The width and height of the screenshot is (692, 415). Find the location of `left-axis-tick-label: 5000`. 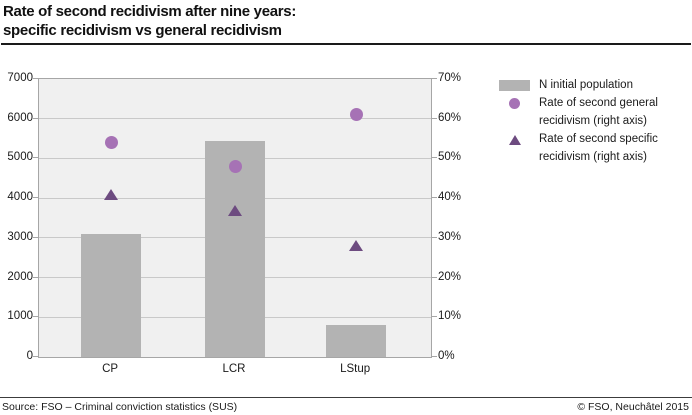

left-axis-tick-label: 5000 is located at coordinates (20, 157).